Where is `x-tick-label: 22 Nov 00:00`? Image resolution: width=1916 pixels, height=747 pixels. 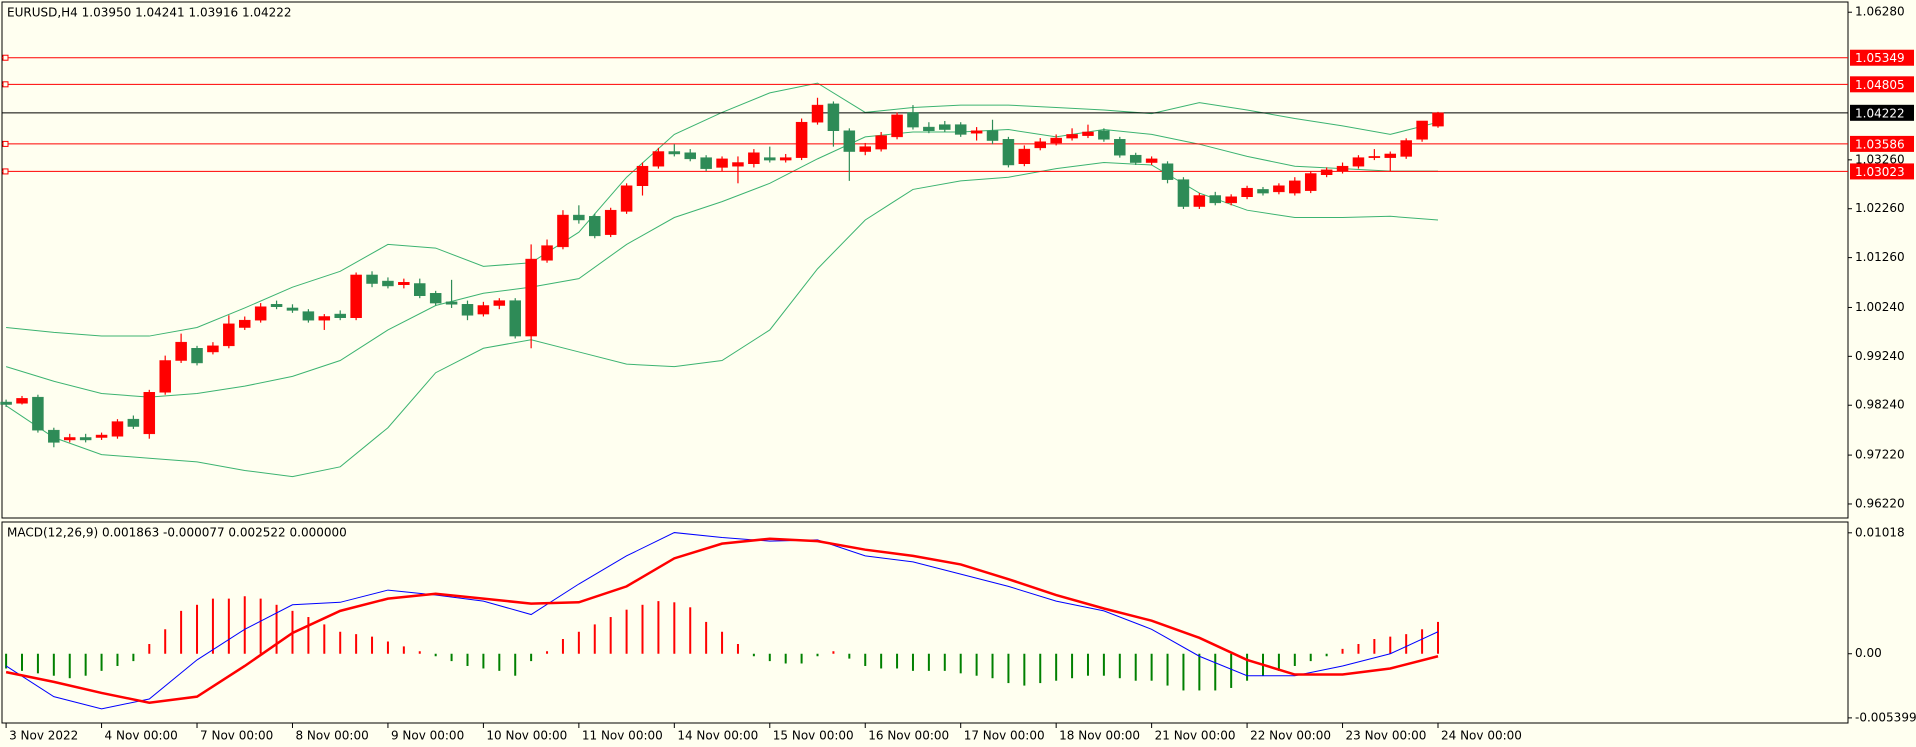
x-tick-label: 22 Nov 00:00 is located at coordinates (1290, 736).